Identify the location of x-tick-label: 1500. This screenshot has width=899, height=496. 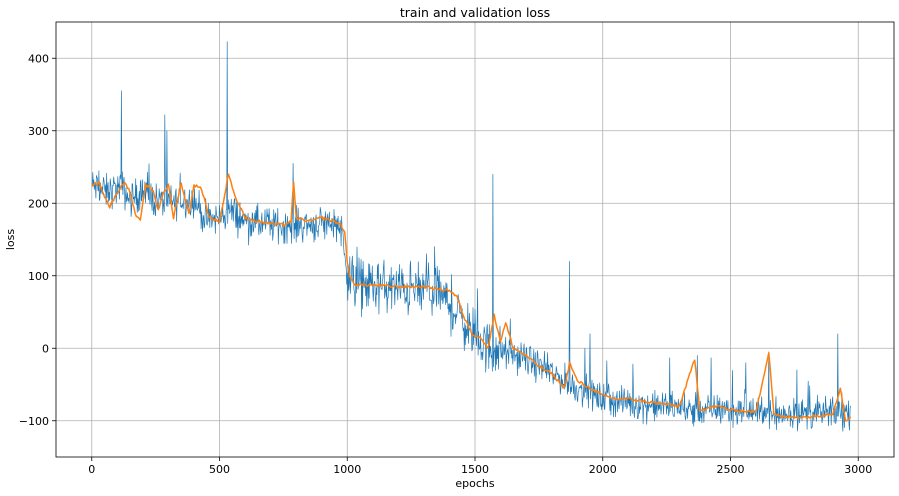
(475, 469).